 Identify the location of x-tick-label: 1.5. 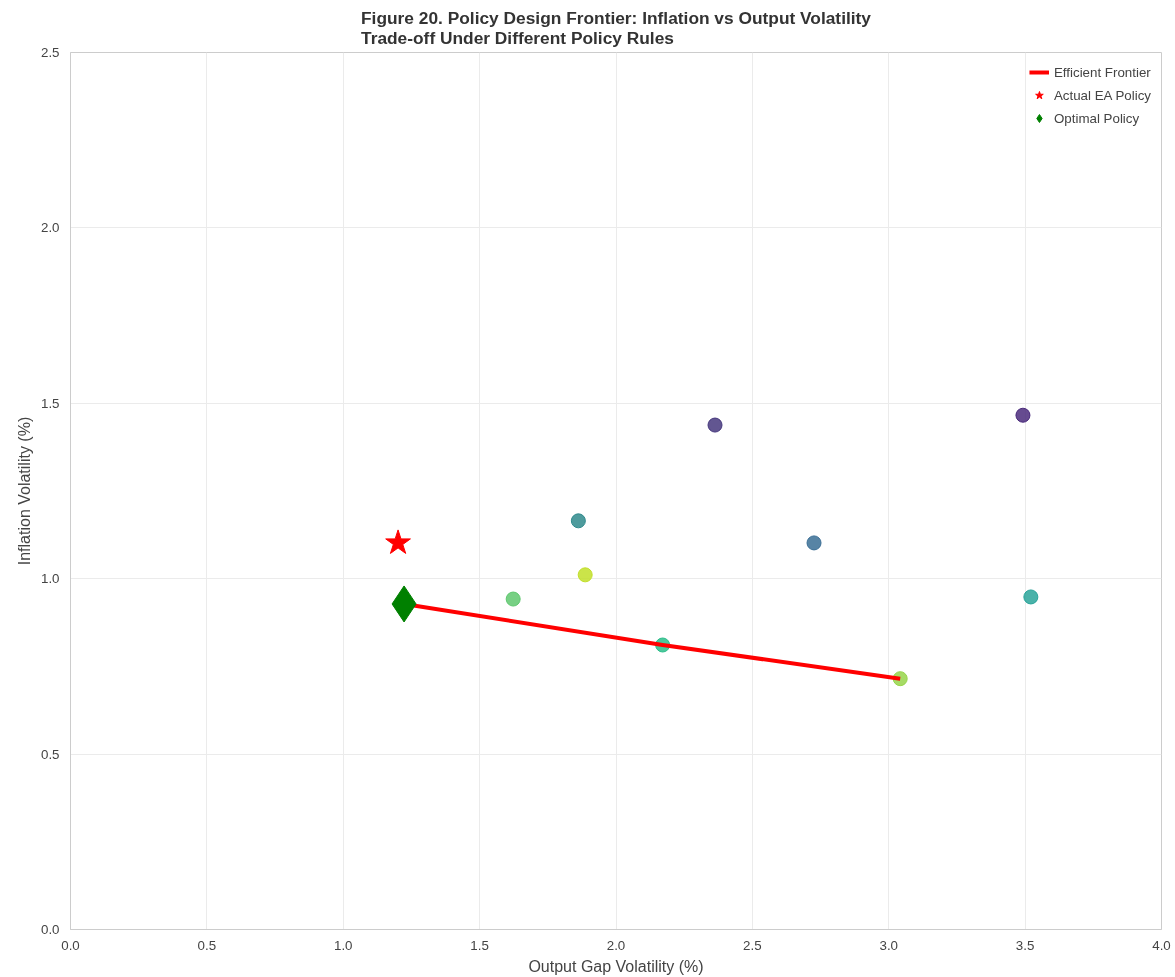
(479, 945).